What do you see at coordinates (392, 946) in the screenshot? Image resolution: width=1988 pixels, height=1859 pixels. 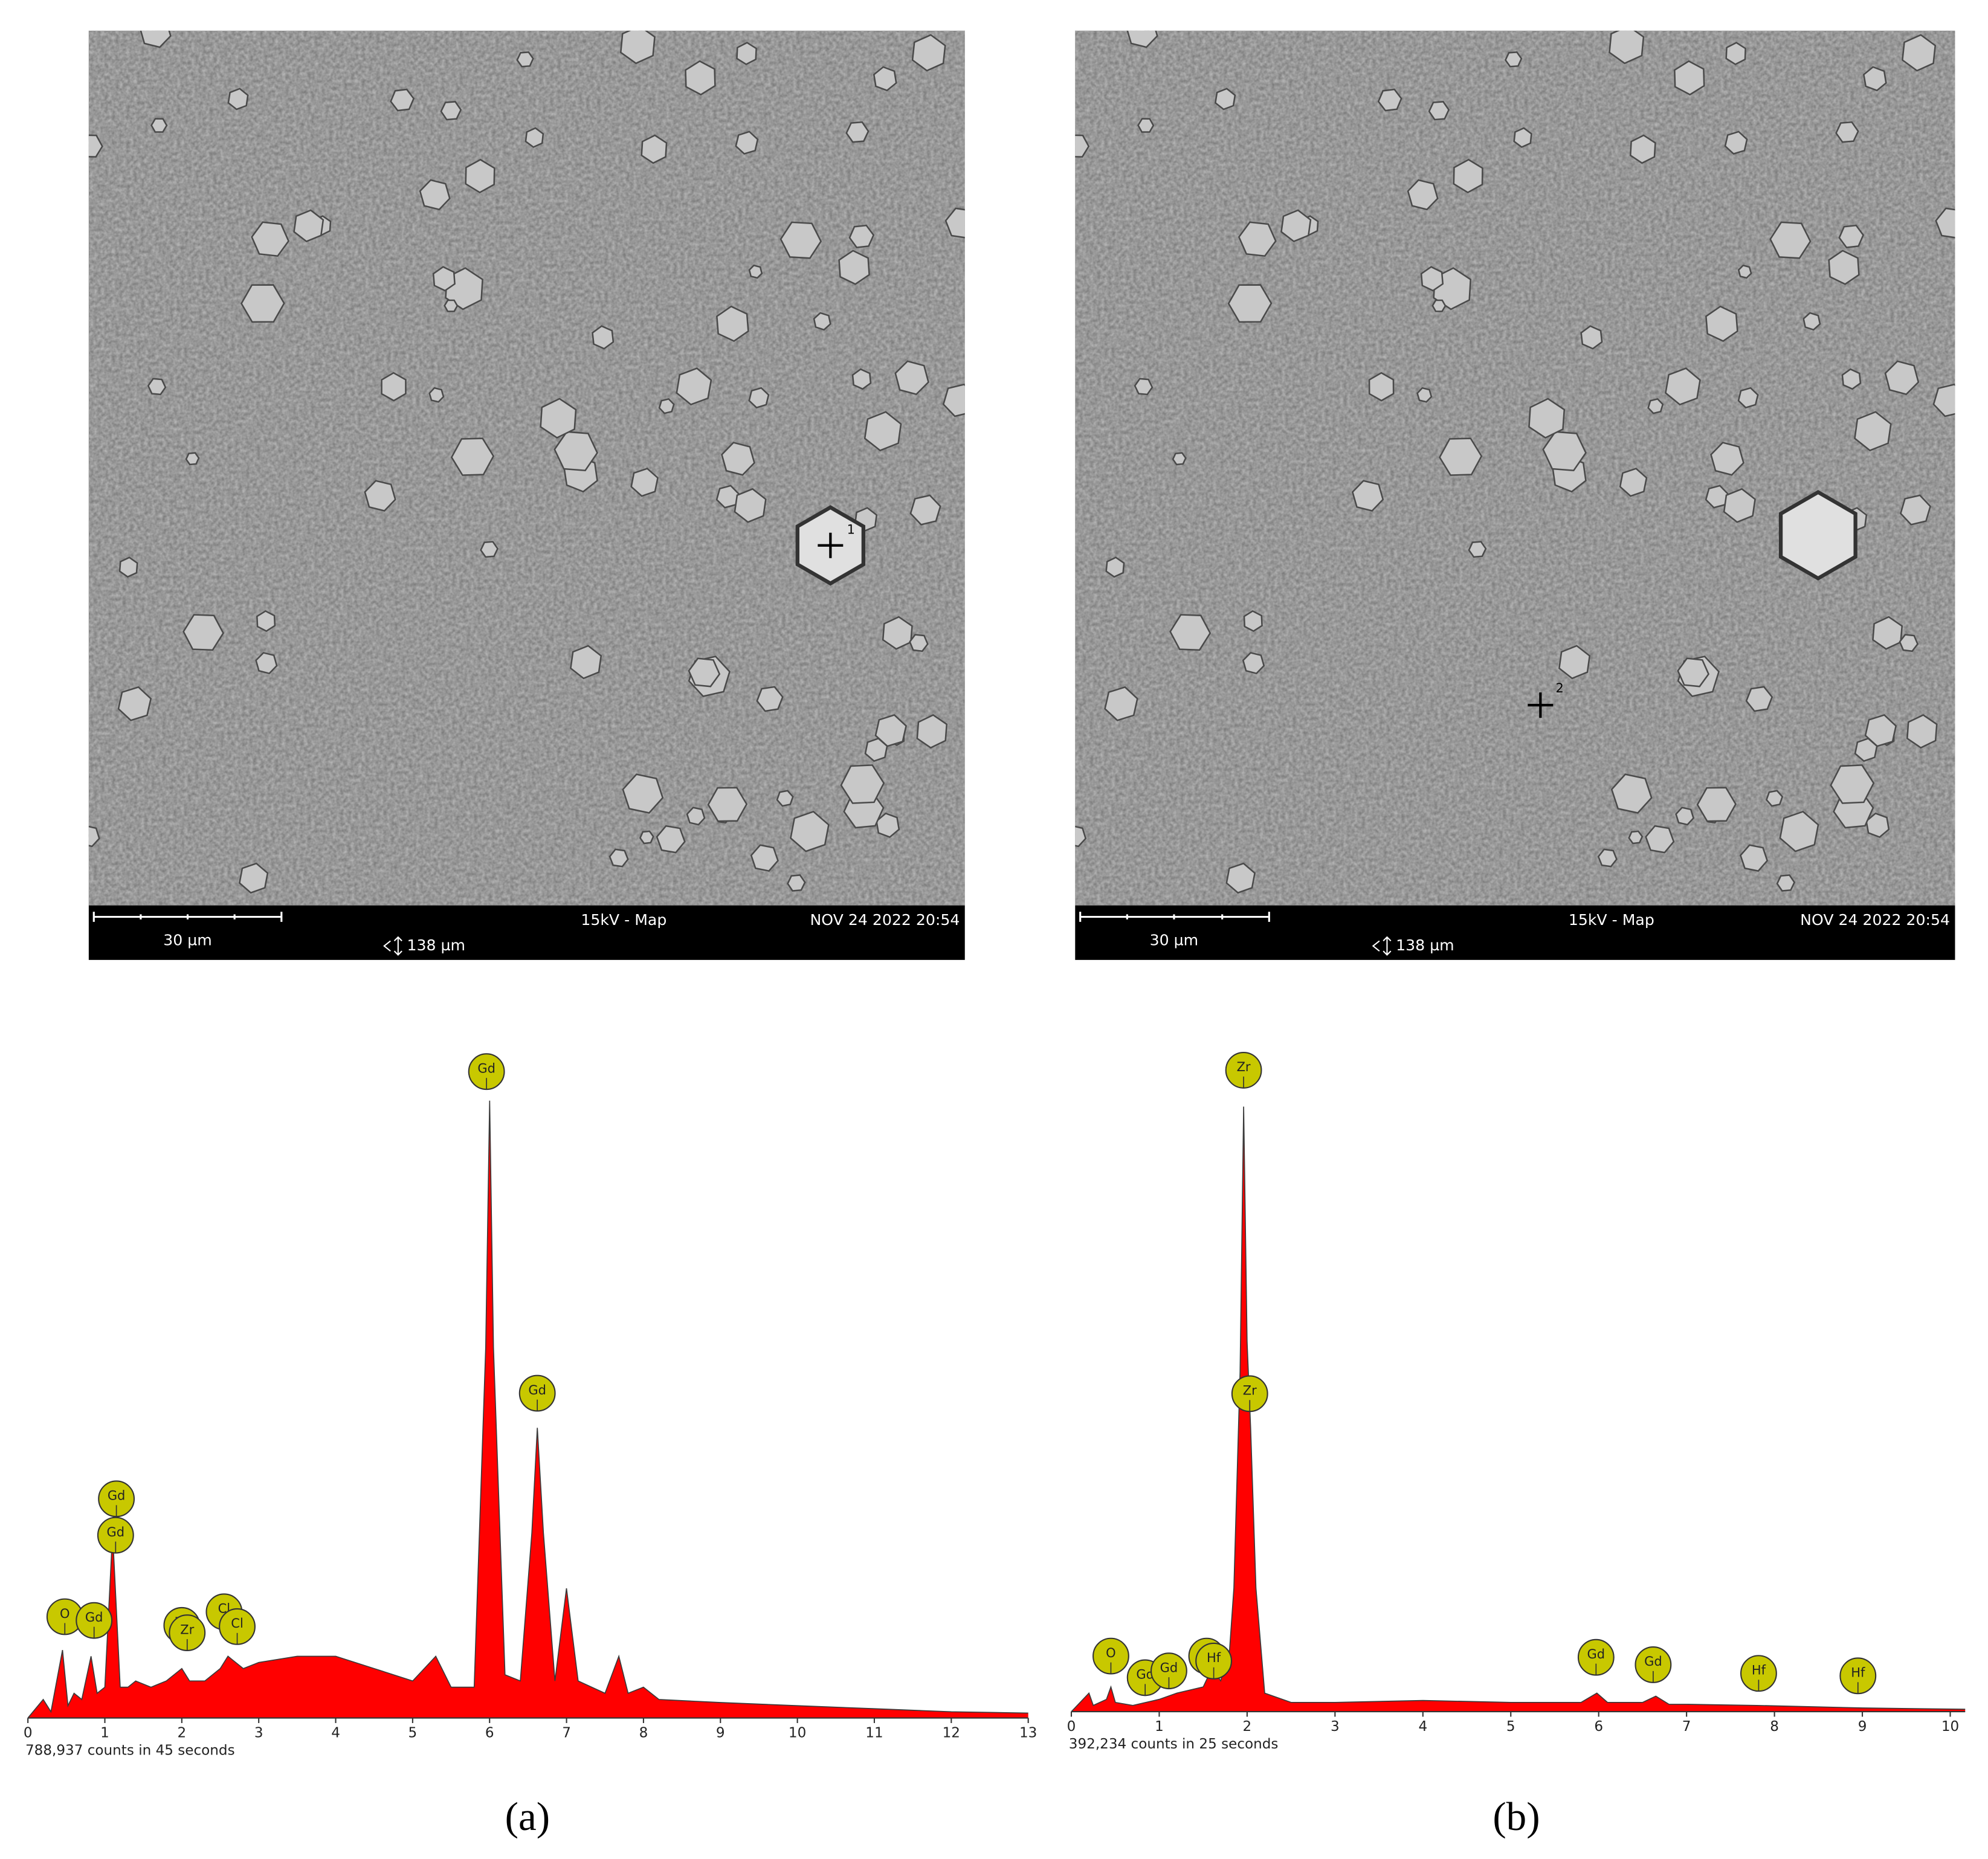 I see `width-icon` at bounding box center [392, 946].